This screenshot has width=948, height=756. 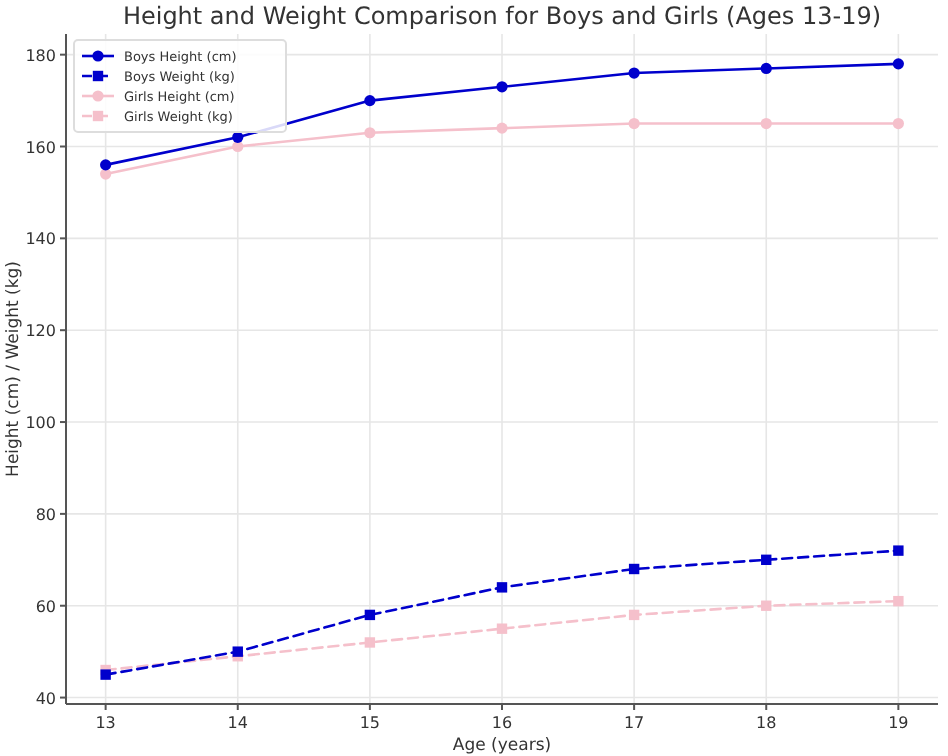 What do you see at coordinates (502, 746) in the screenshot?
I see `x-axis-title: Age (years)` at bounding box center [502, 746].